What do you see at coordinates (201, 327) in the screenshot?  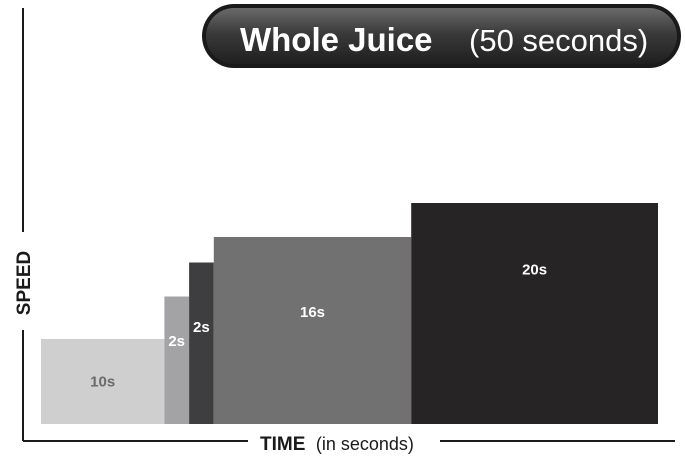 I see `bar-label-3: 2s` at bounding box center [201, 327].